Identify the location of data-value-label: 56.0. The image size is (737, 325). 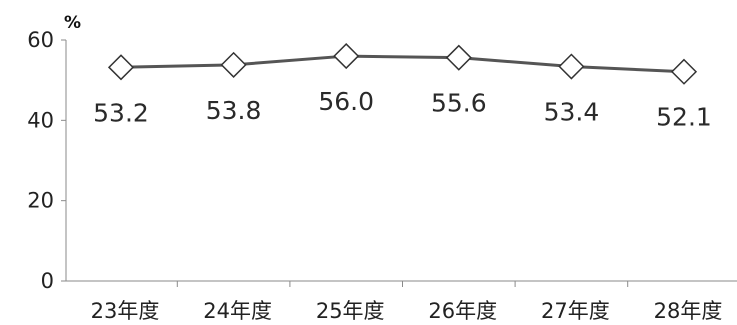
(346, 101).